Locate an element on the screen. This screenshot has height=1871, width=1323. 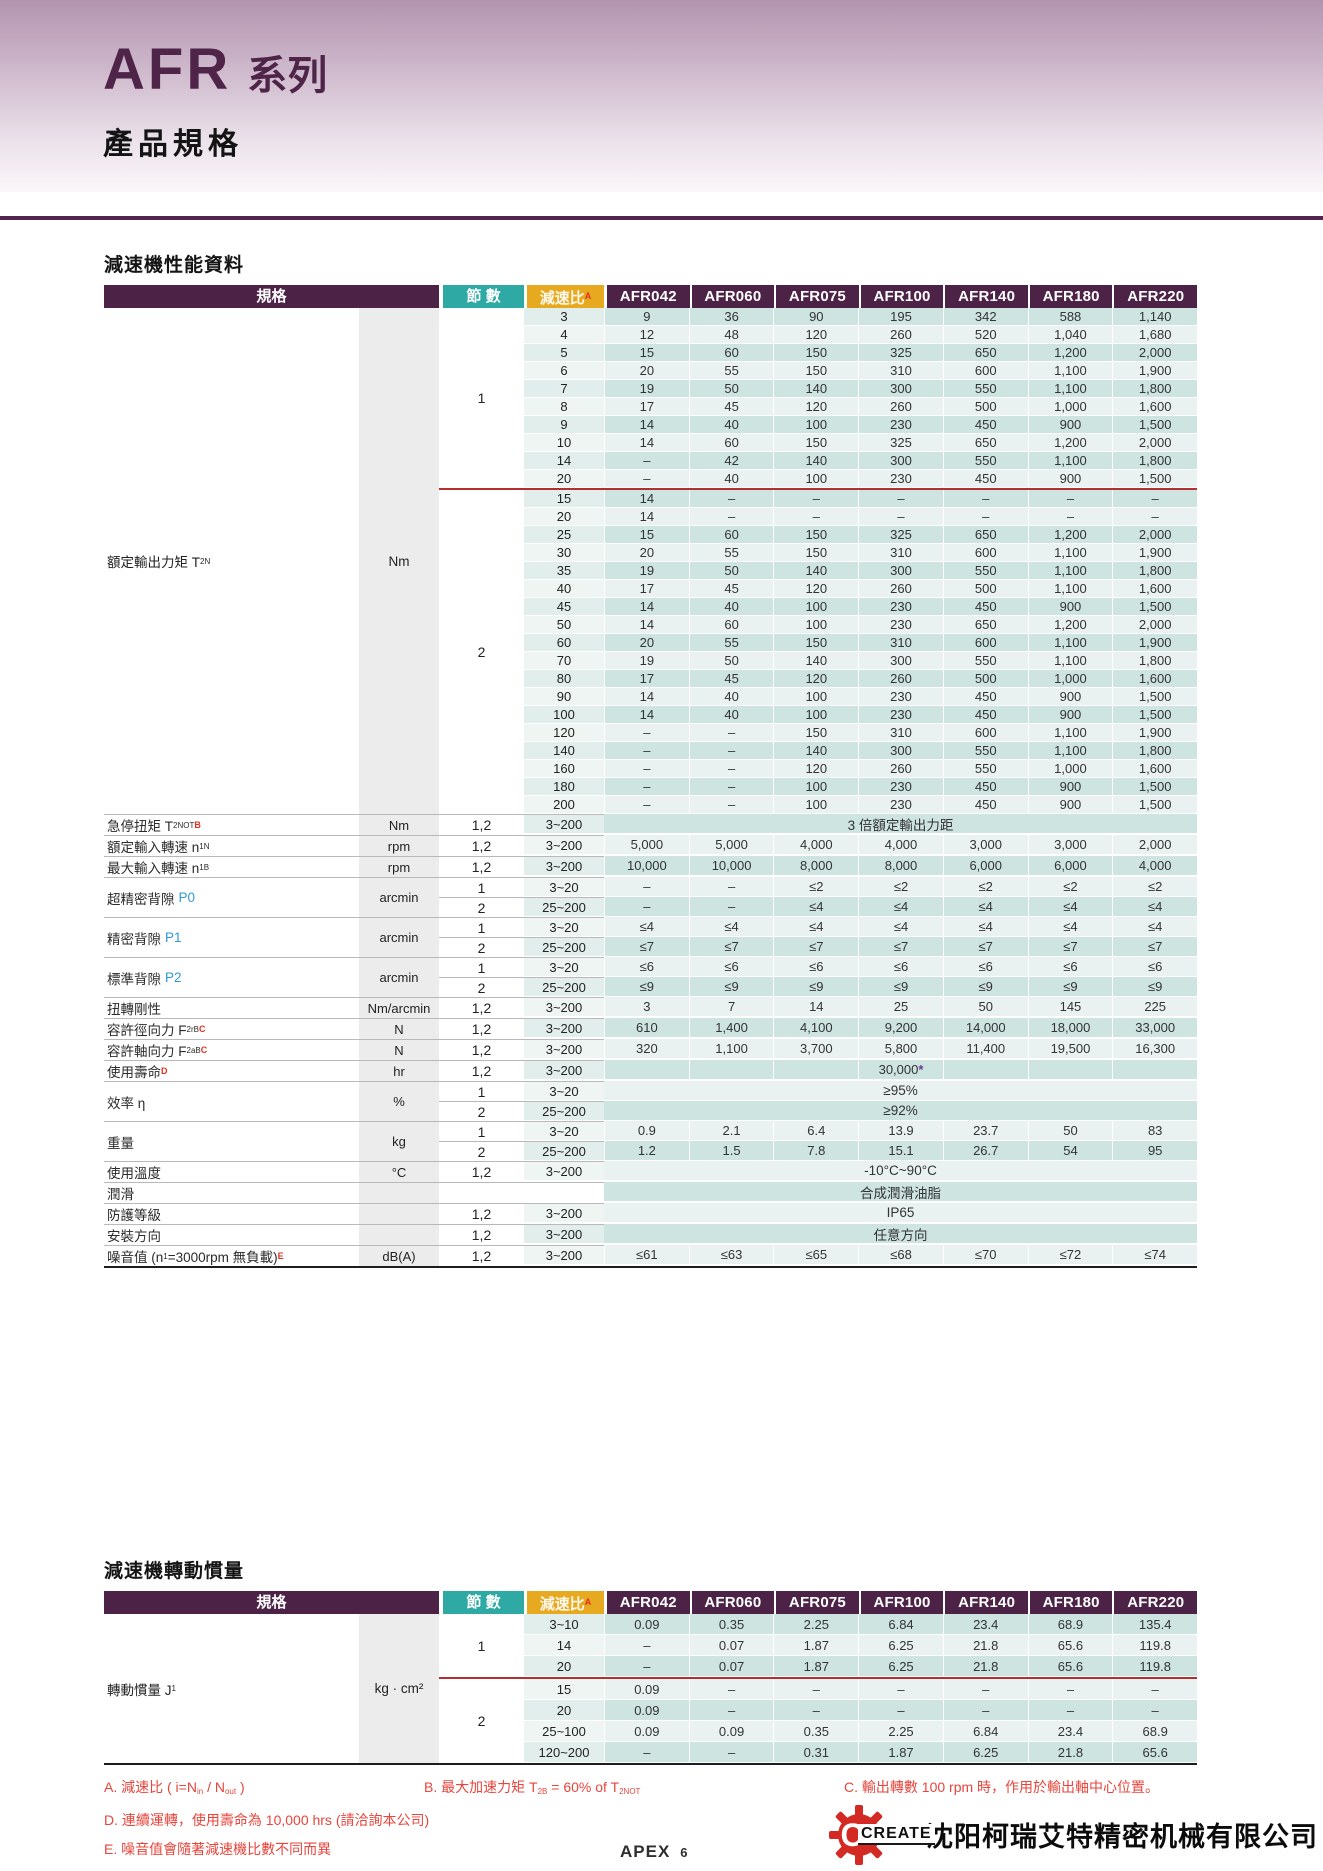
property-row: 1 3~20 ≥95% is located at coordinates (818, 1091).